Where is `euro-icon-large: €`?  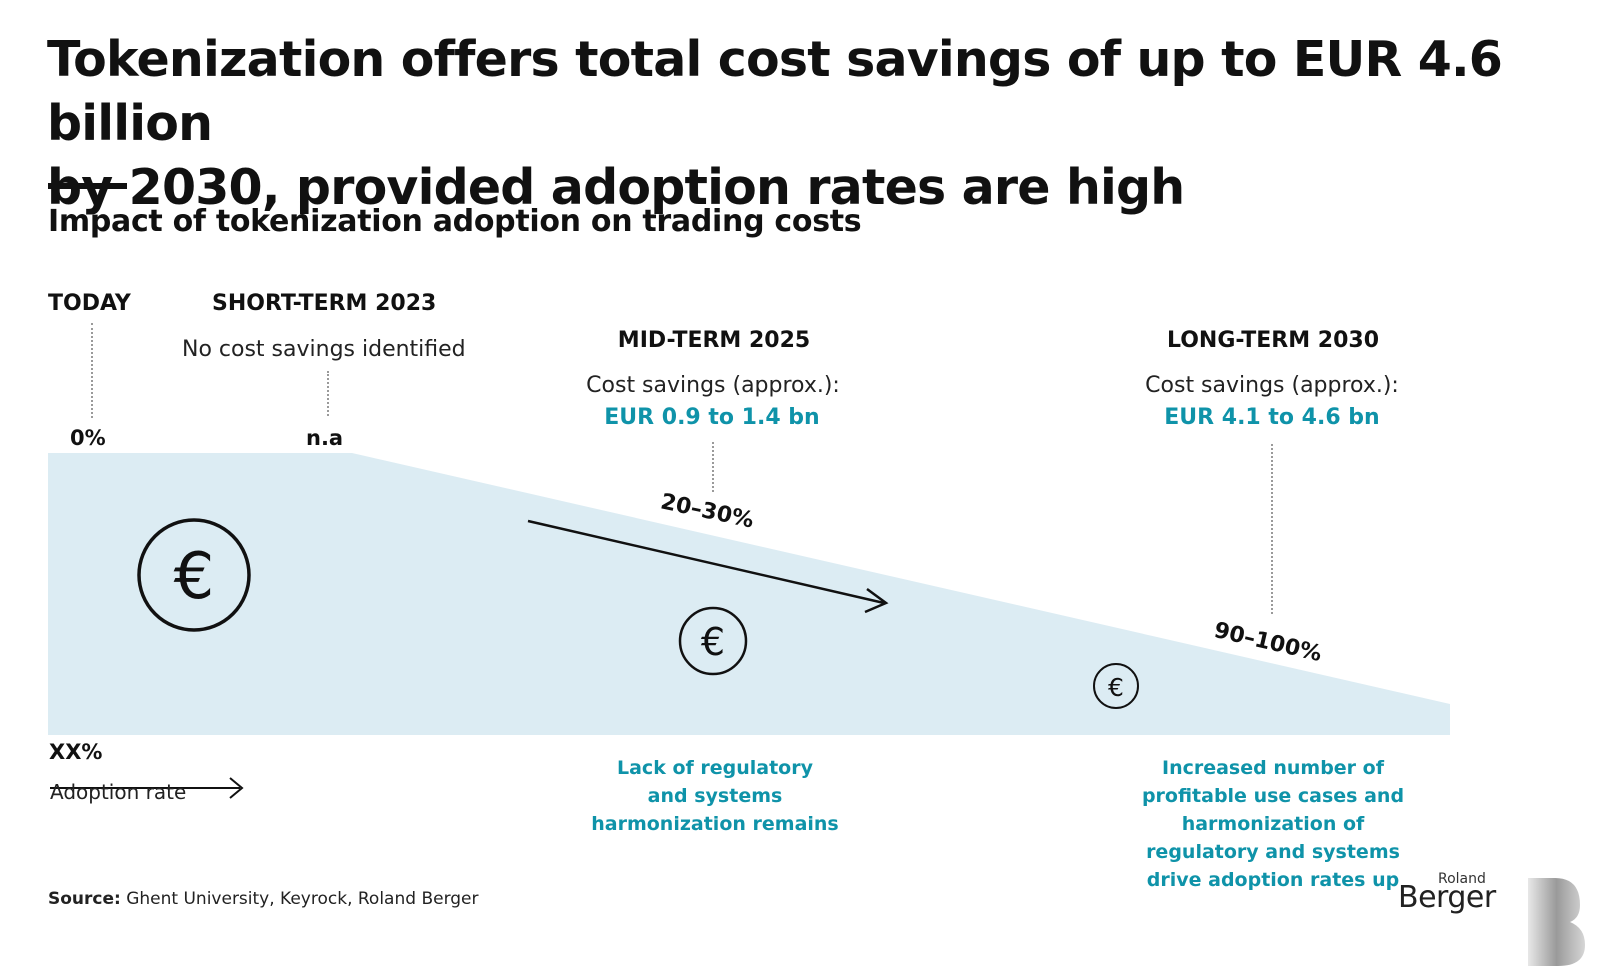
euro-icon-large: € is located at coordinates (194, 575).